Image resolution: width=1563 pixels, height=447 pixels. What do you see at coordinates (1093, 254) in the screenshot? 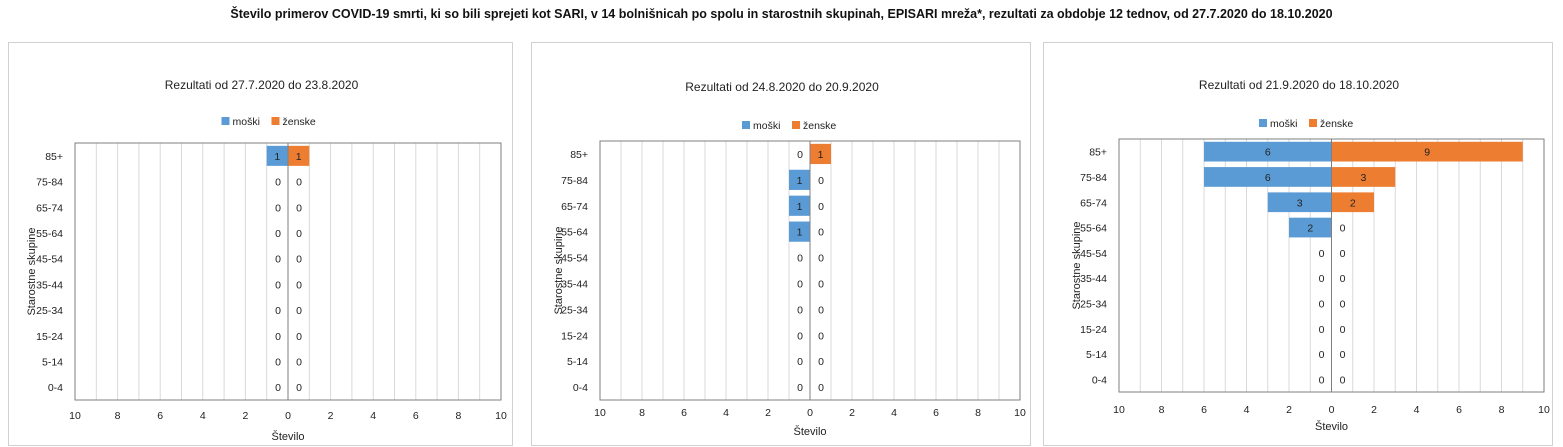
I see `y-tick-label: 45-54` at bounding box center [1093, 254].